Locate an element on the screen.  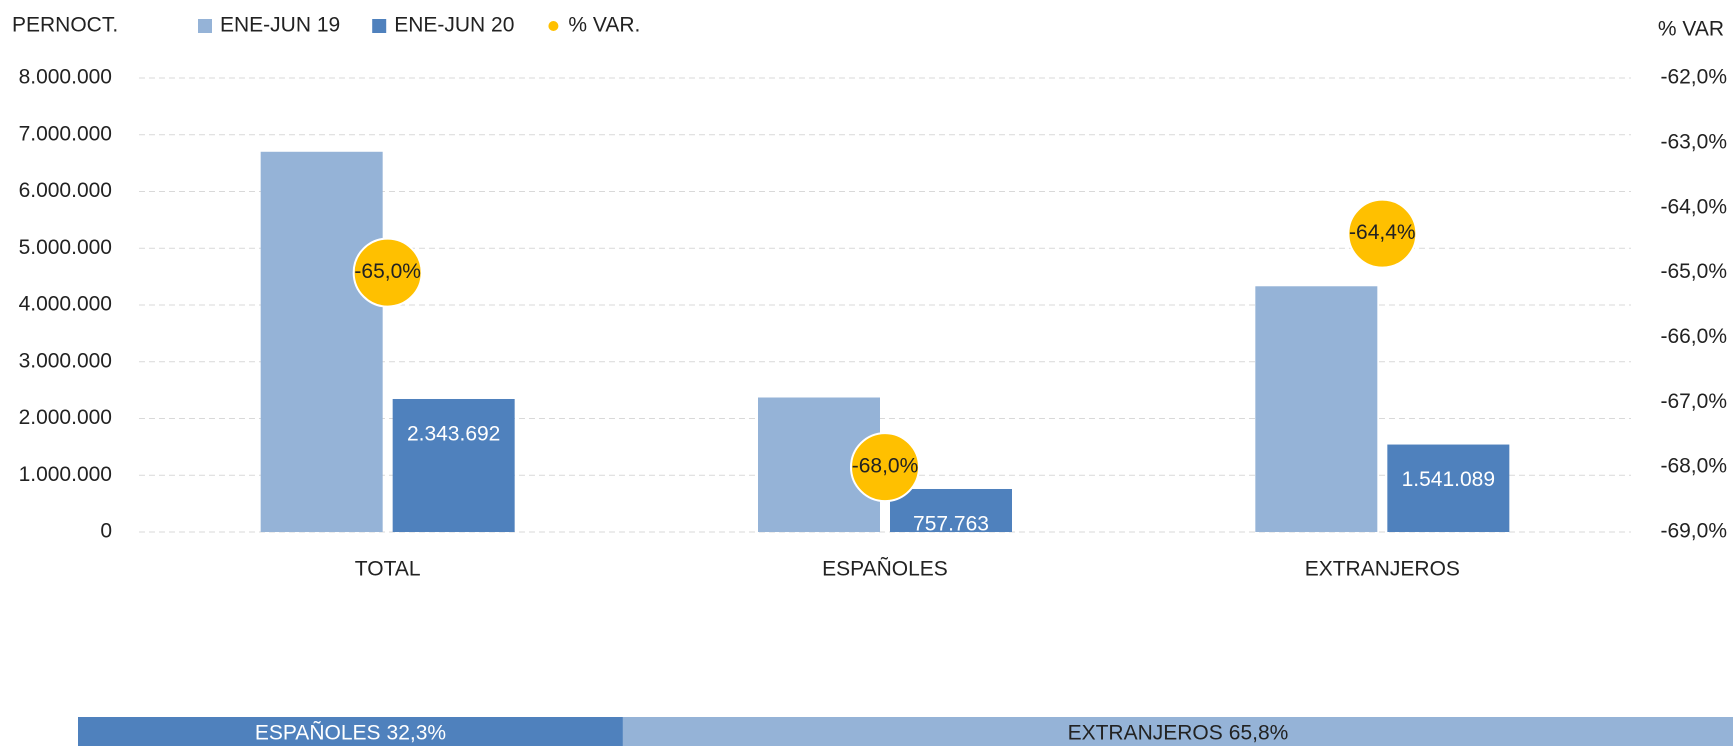
share-name: EXTRANJEROS is located at coordinates (1145, 732).